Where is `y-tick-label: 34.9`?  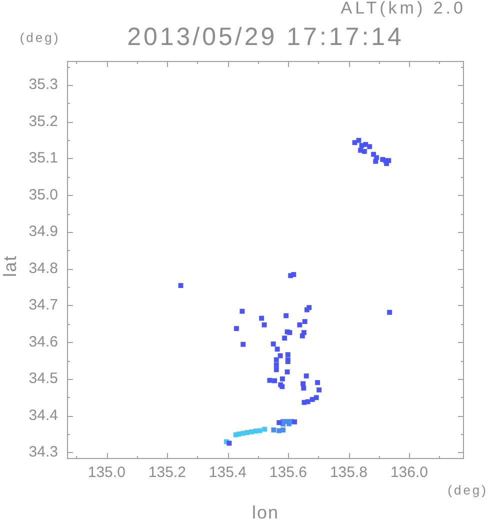 y-tick-label: 34.9 is located at coordinates (43, 231).